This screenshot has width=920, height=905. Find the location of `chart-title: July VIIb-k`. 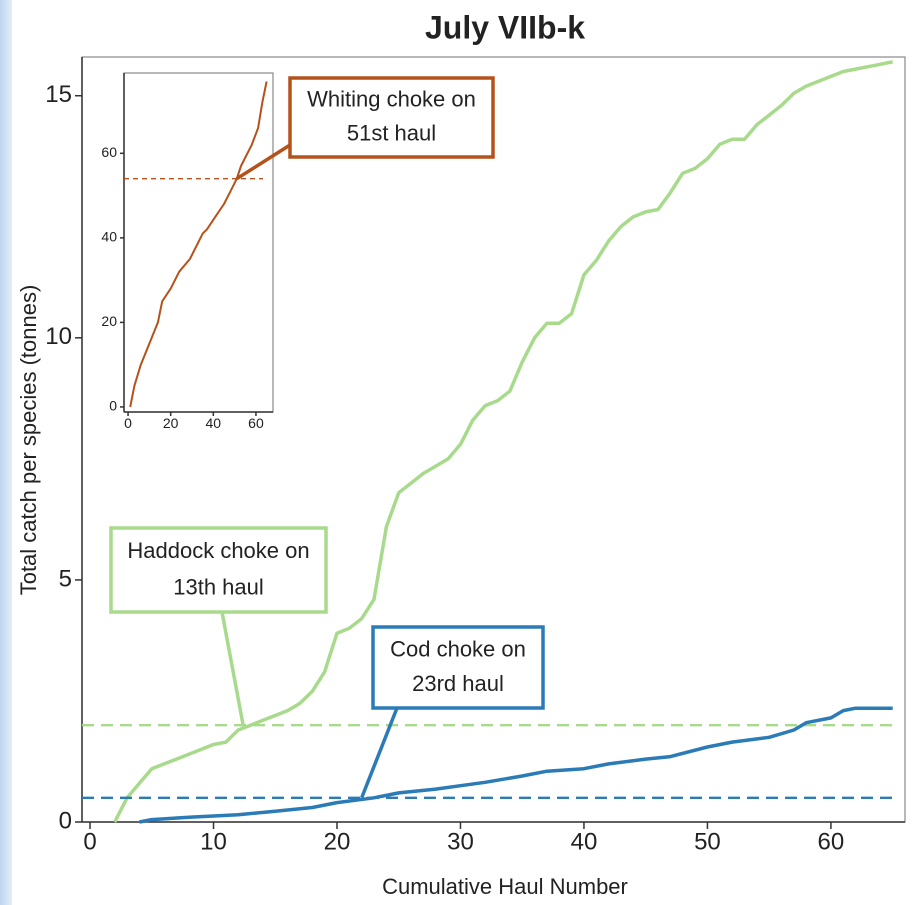

chart-title: July VIIb-k is located at coordinates (505, 27).